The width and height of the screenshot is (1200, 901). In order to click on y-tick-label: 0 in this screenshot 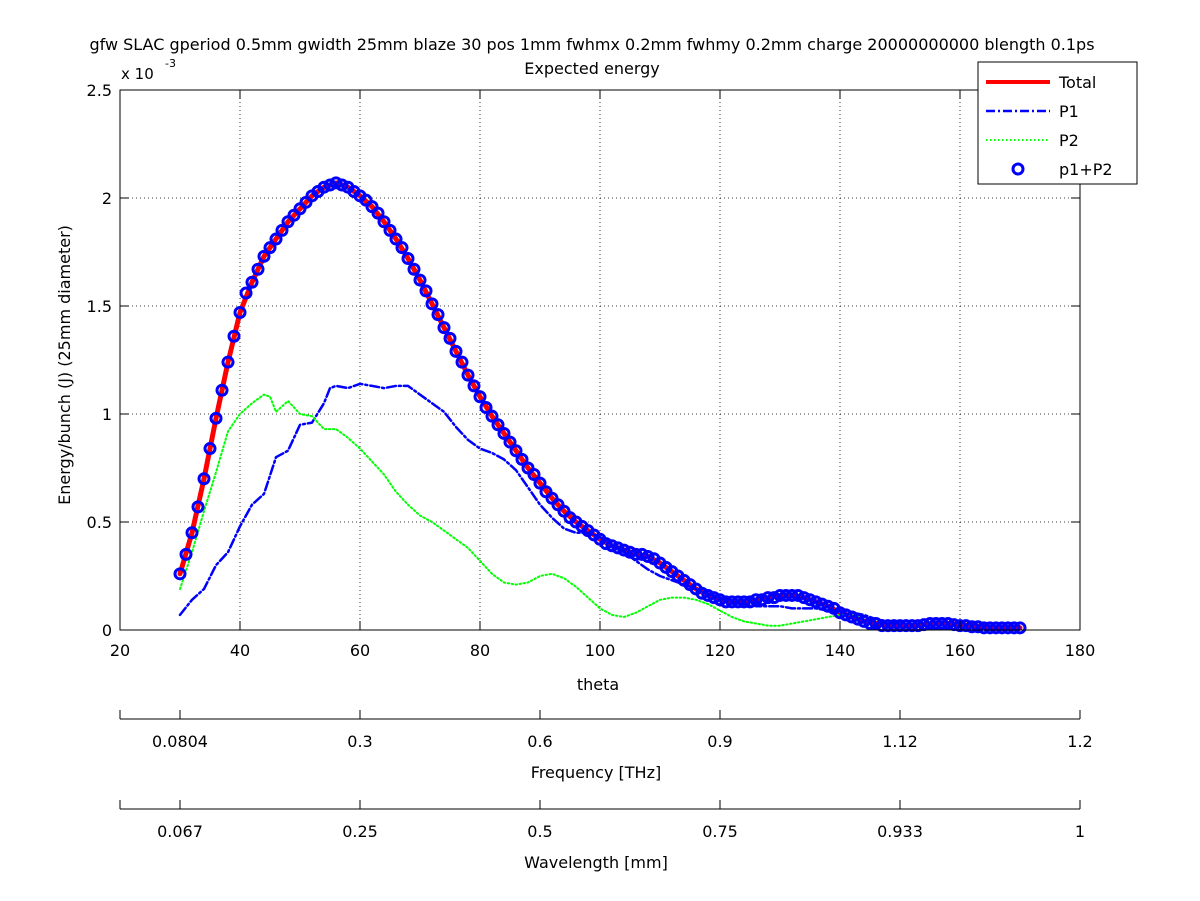, I will do `click(107, 630)`.